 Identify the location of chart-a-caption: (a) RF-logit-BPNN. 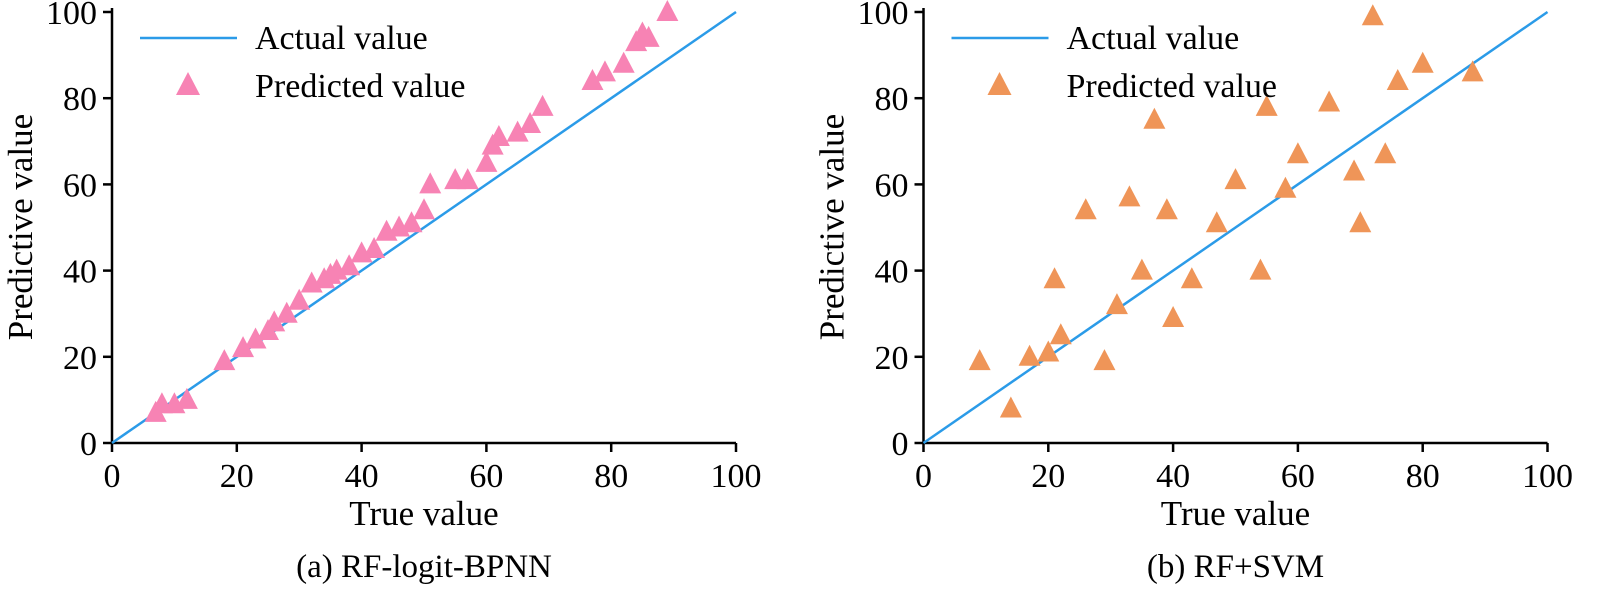
(424, 567).